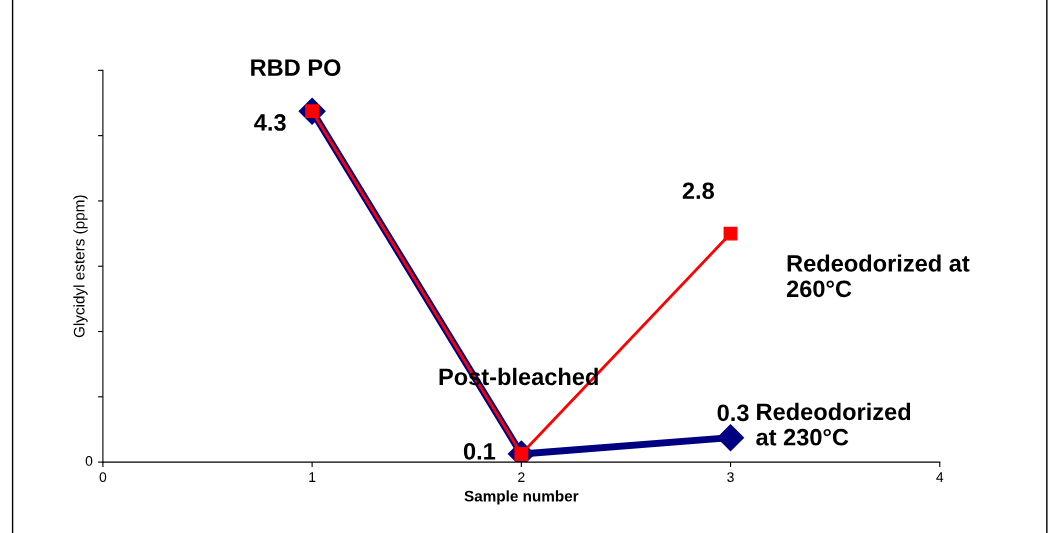 The height and width of the screenshot is (533, 1050). Describe the element at coordinates (270, 122) in the screenshot. I see `data-label: 4.3` at that location.